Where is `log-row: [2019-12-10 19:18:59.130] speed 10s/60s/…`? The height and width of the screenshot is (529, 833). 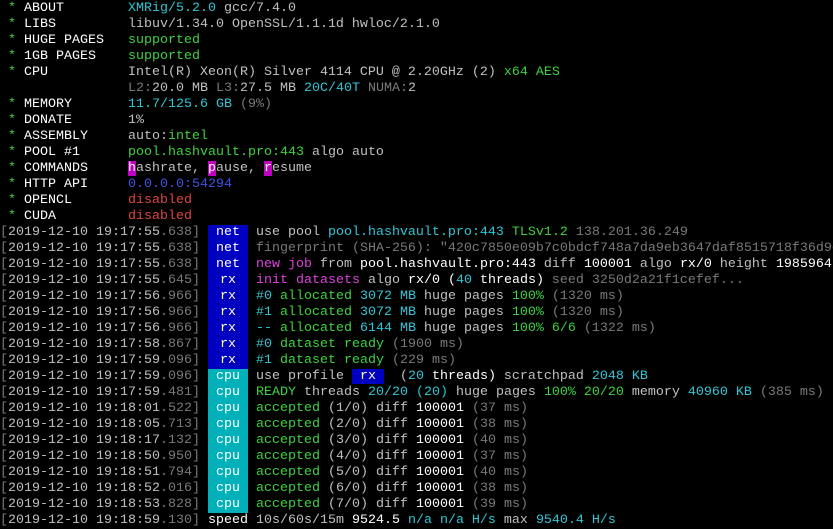
log-row: [2019-12-10 19:18:59.130] speed 10s/60s/… is located at coordinates (416, 521).